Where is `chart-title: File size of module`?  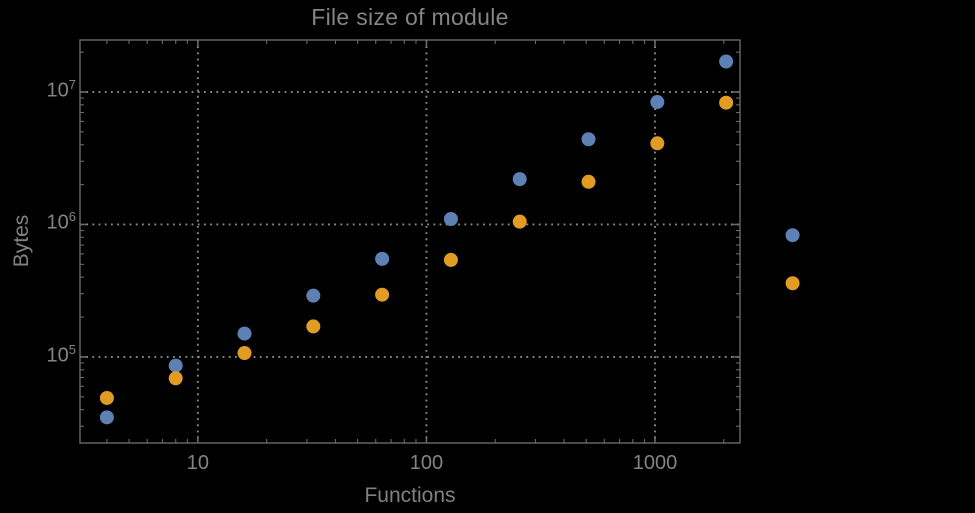 chart-title: File size of module is located at coordinates (410, 17).